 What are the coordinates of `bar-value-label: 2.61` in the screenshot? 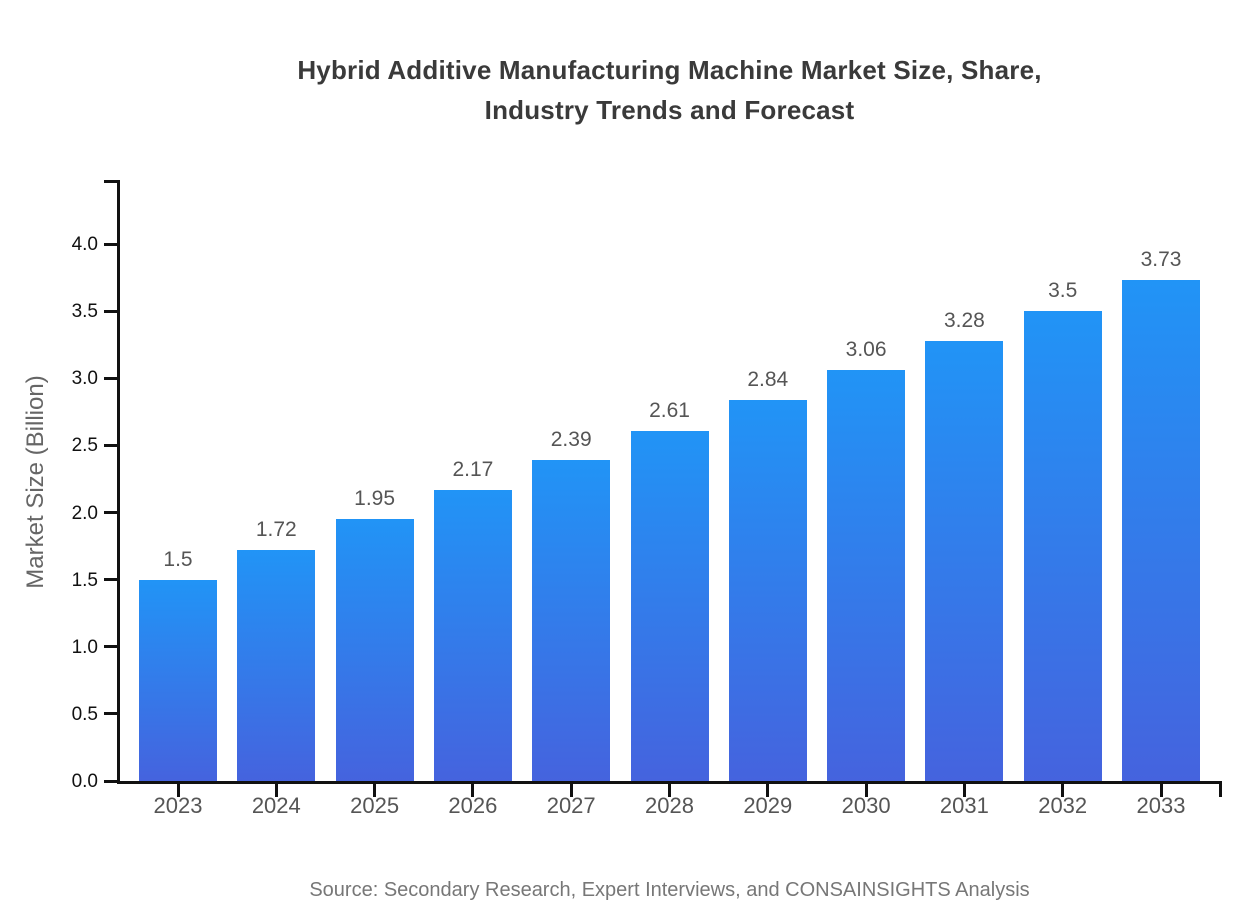 It's located at (669, 410).